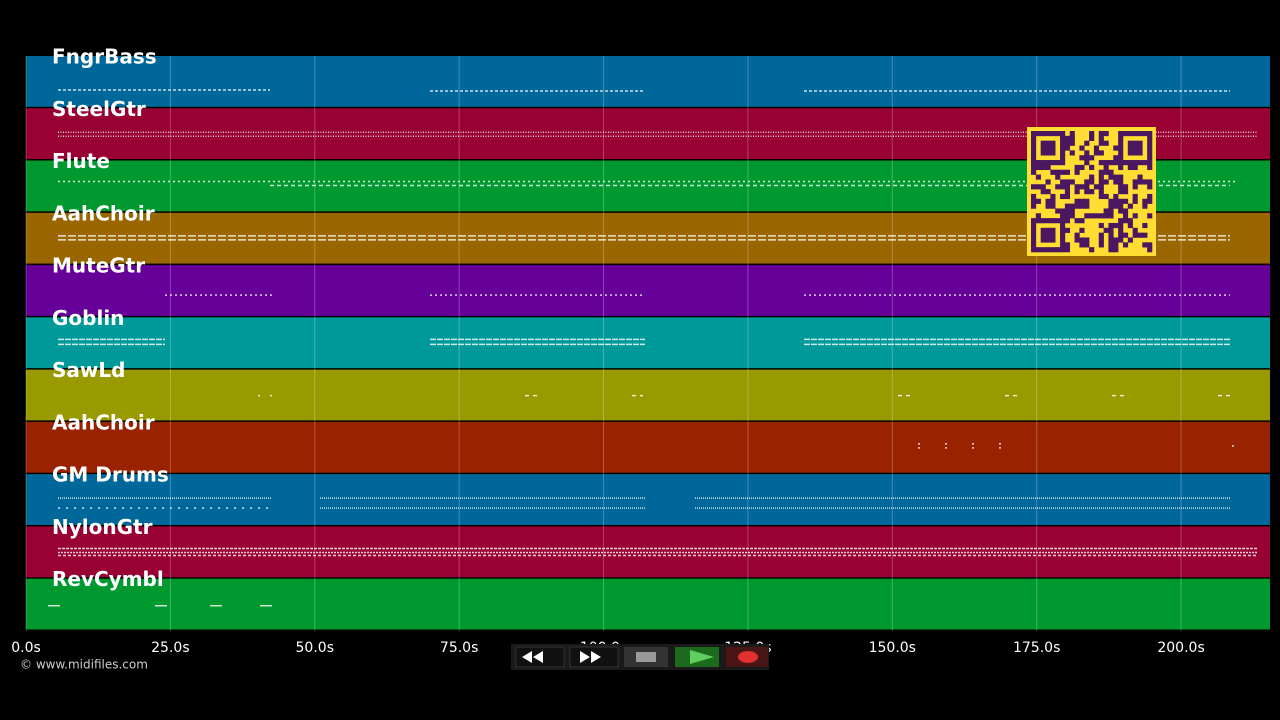 The image size is (1280, 720). What do you see at coordinates (646, 657) in the screenshot?
I see `stop-button` at bounding box center [646, 657].